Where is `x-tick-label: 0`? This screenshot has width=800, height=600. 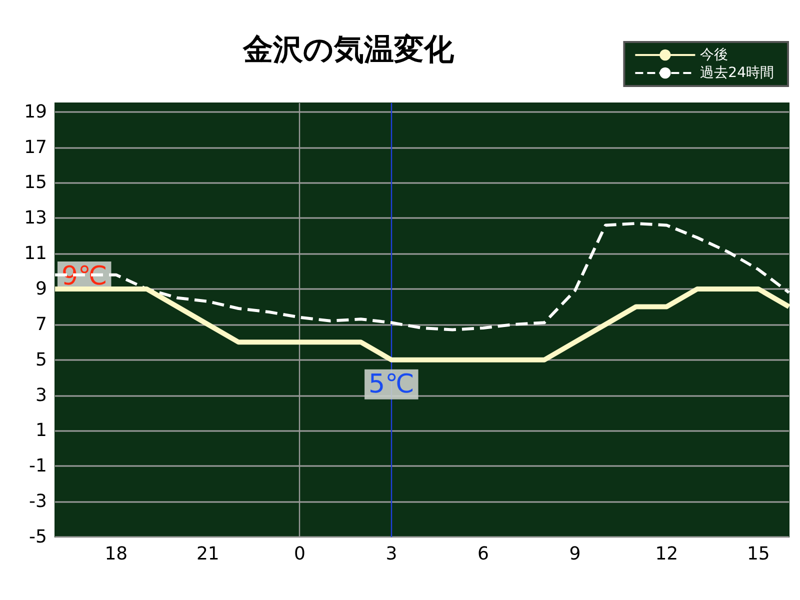
x-tick-label: 0 is located at coordinates (300, 554).